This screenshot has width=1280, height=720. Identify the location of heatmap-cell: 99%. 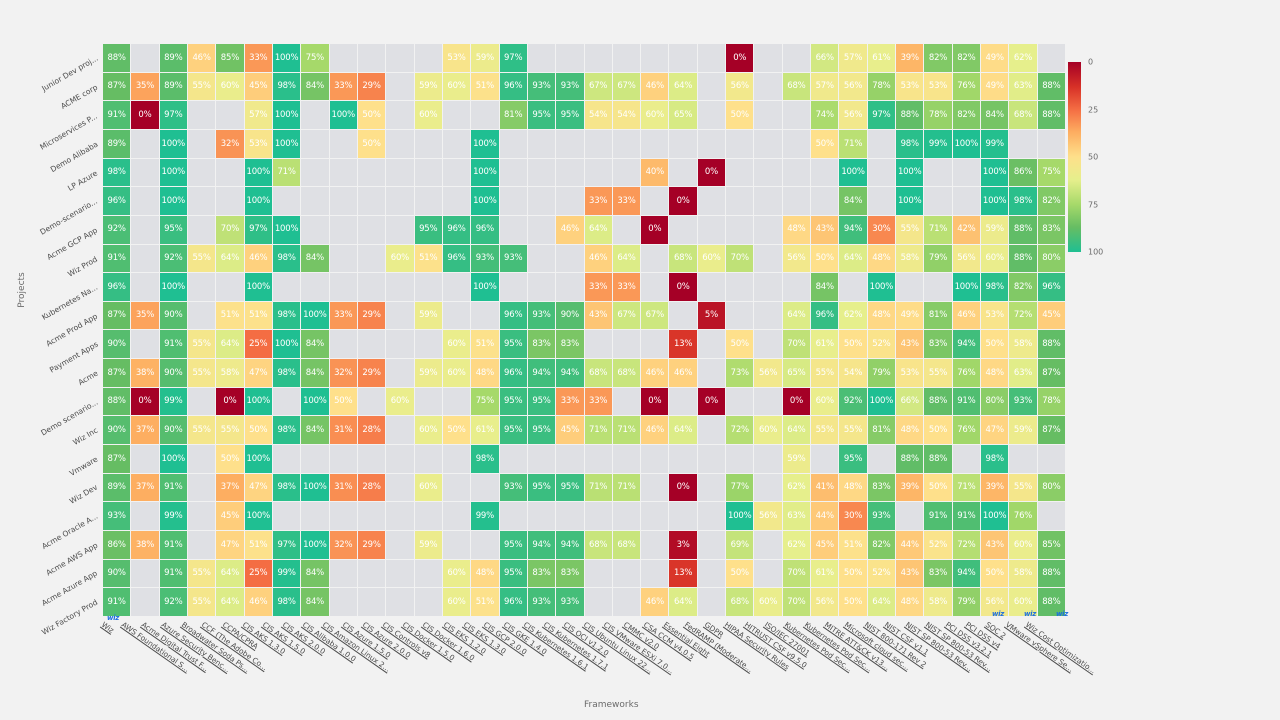
(286, 573).